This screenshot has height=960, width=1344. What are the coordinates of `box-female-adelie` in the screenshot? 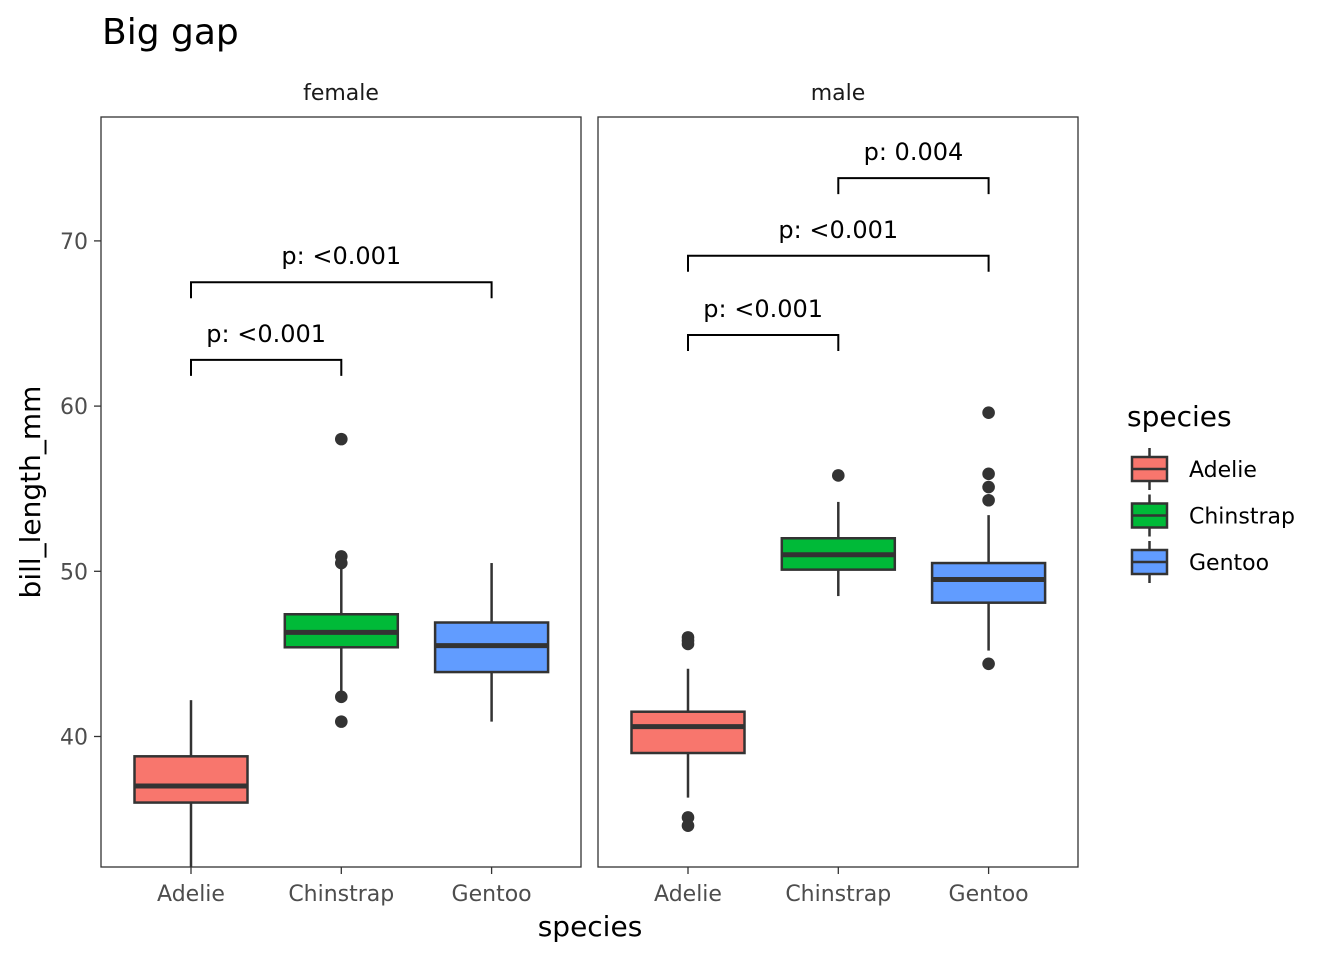 It's located at (191, 783).